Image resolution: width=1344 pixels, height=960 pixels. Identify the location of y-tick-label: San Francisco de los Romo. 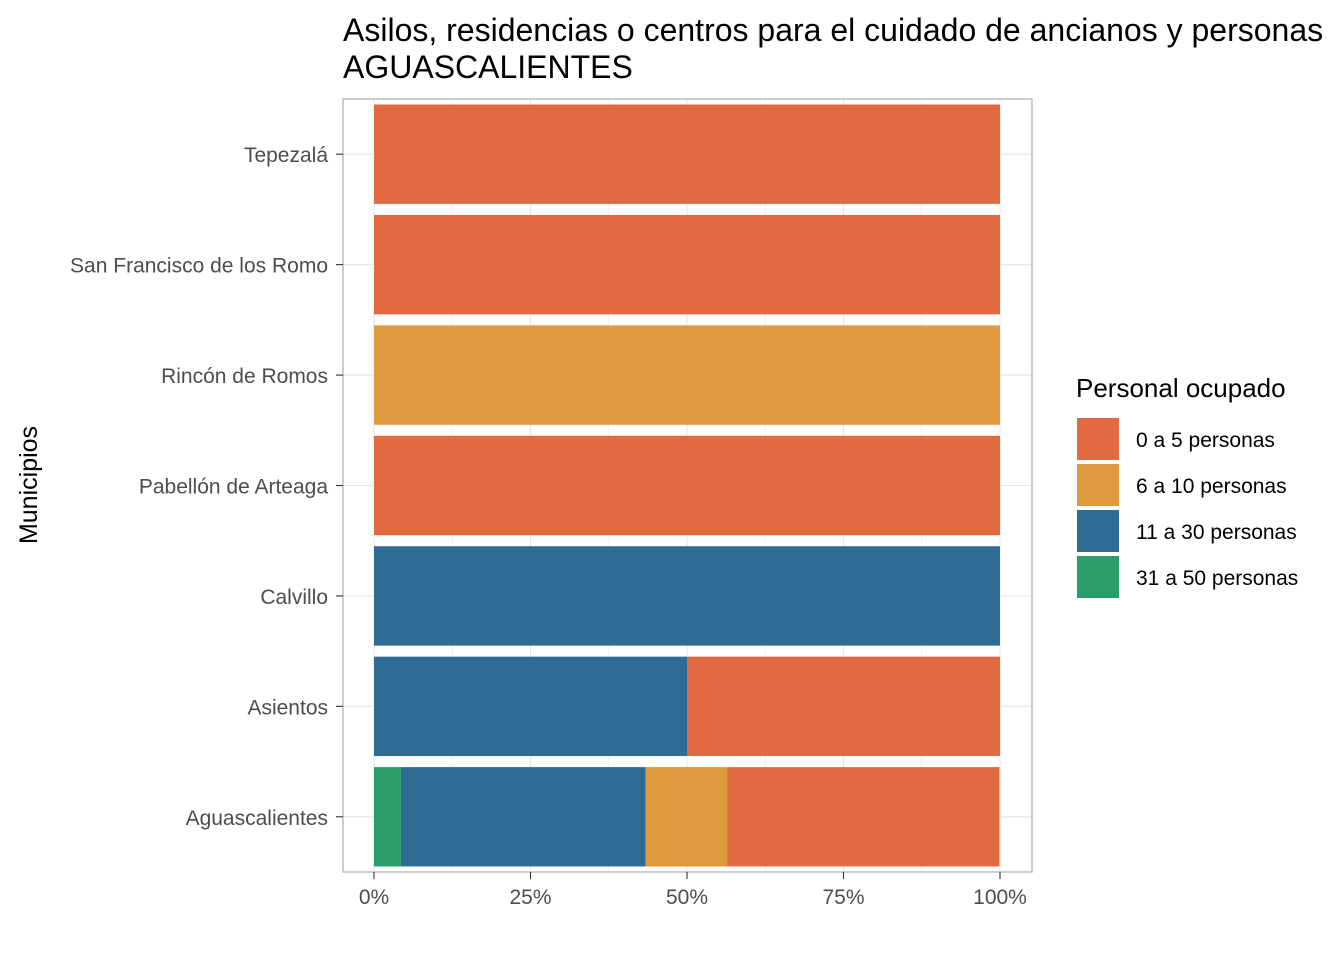
(199, 266).